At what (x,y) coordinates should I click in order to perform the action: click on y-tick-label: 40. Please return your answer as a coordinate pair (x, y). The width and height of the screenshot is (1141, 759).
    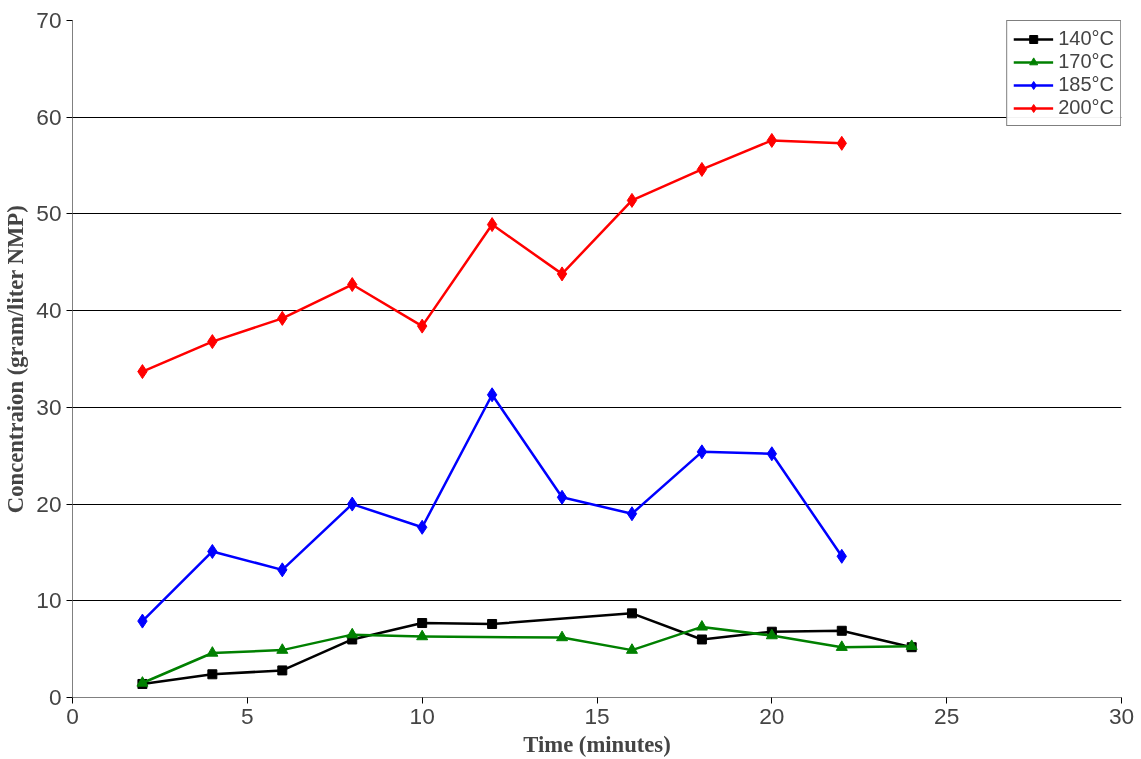
    Looking at the image, I should click on (49, 310).